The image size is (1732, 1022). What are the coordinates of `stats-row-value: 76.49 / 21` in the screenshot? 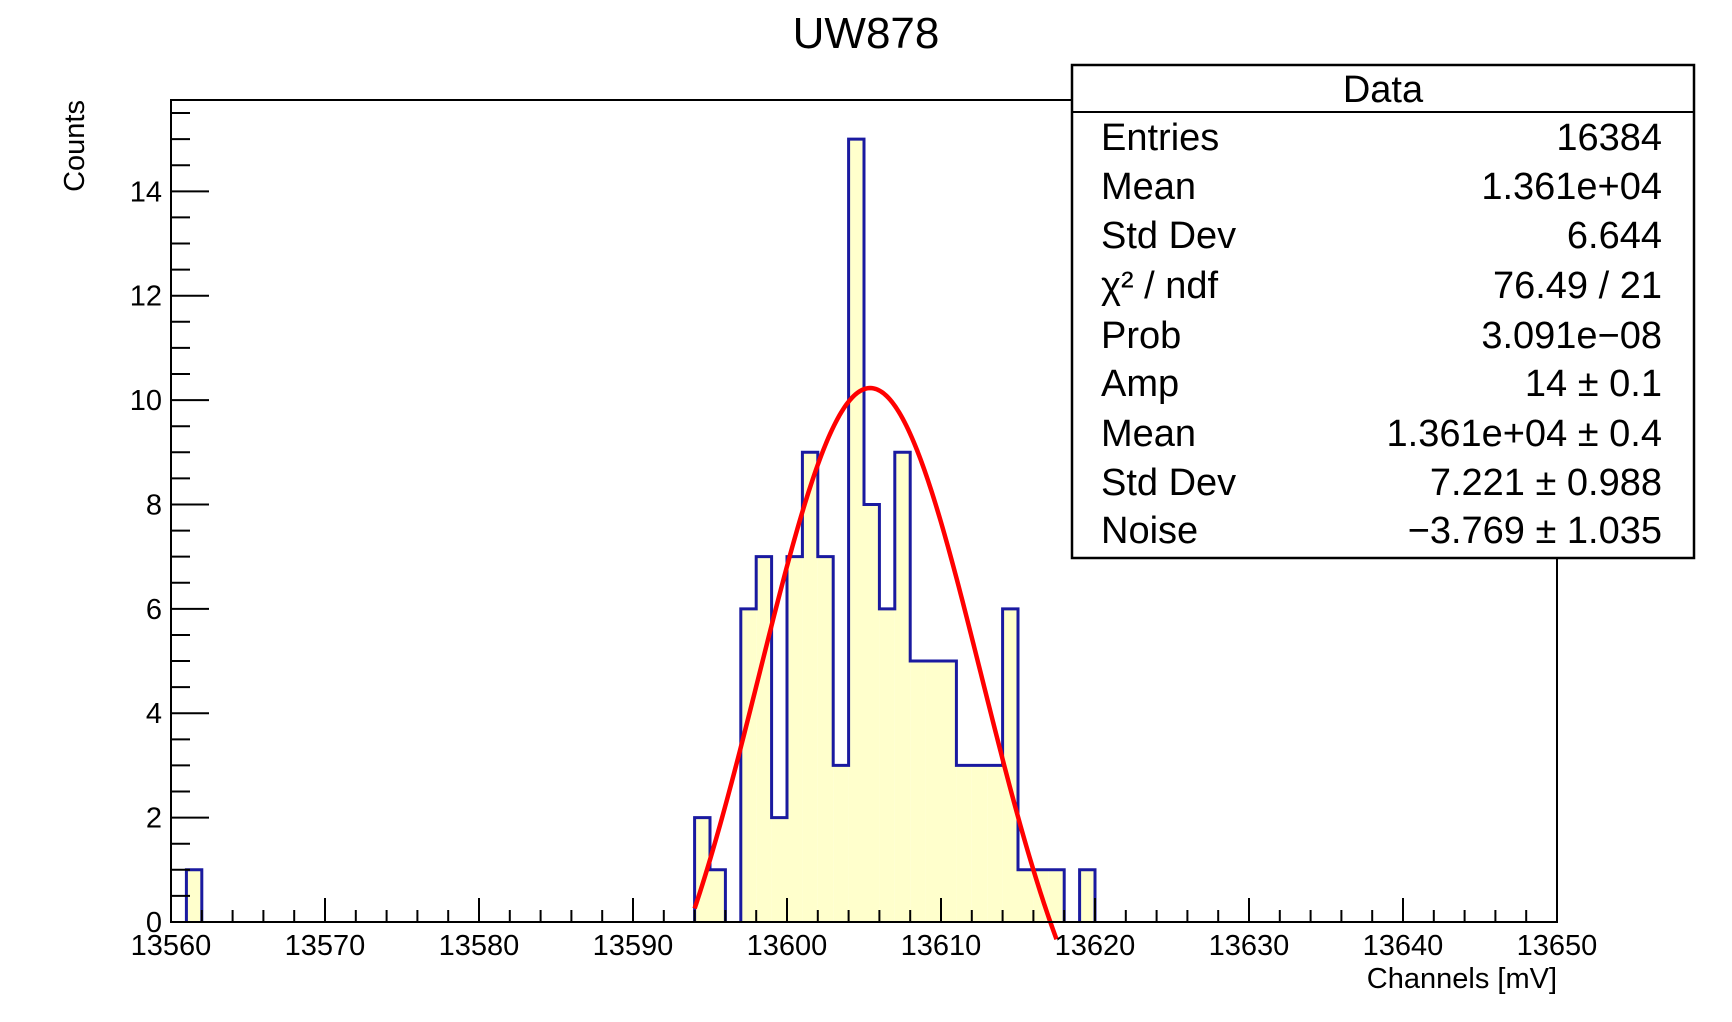 It's located at (1577, 286).